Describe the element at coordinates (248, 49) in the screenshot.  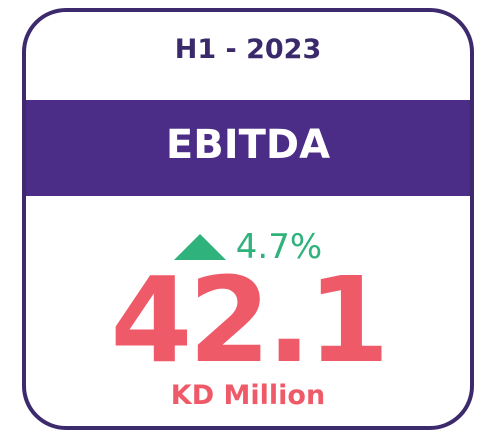
I see `period: H1 - 2023` at that location.